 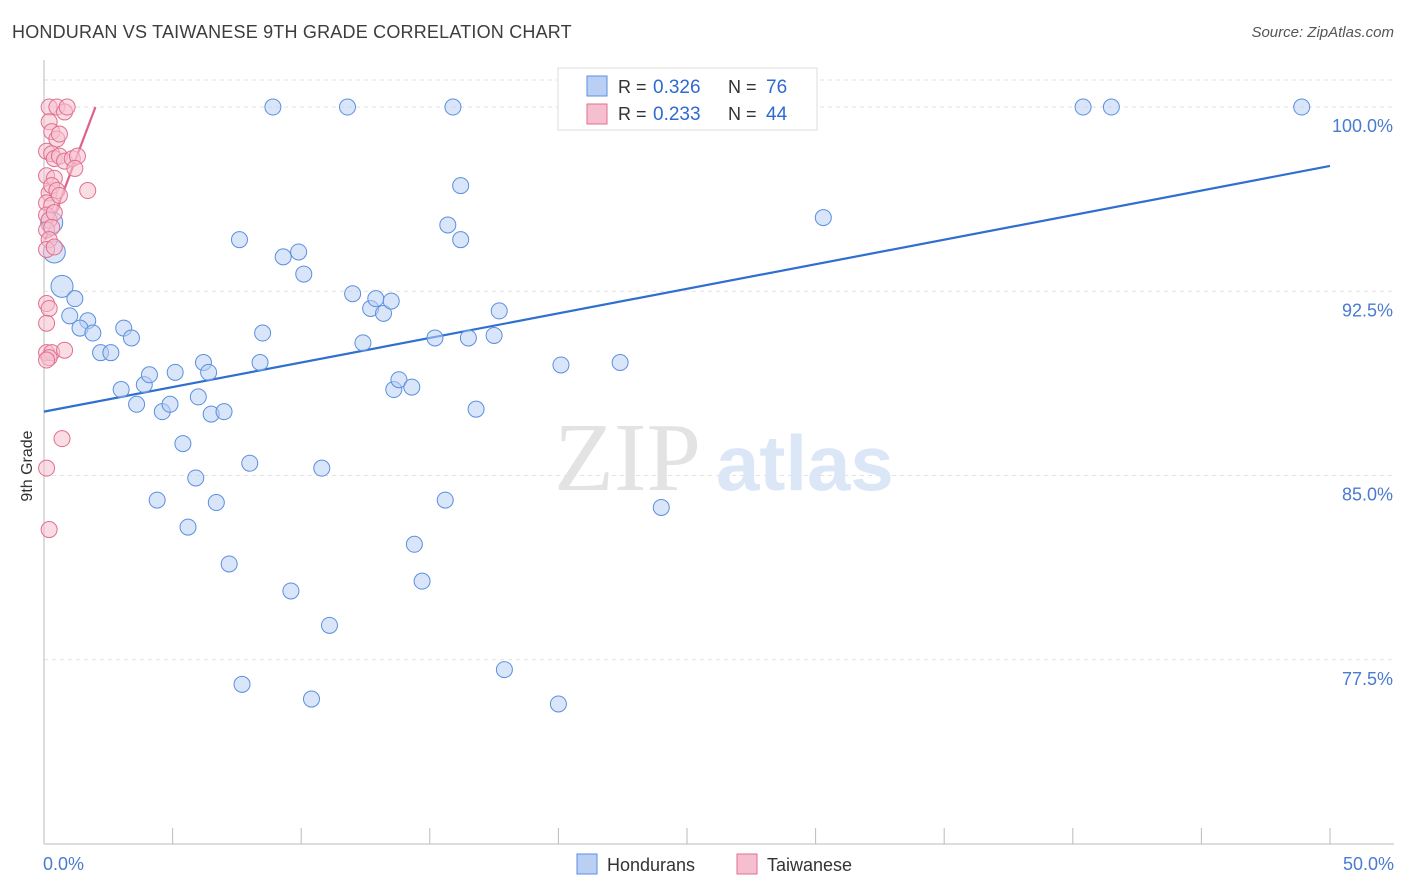 I want to click on watermark-atlas: atlas, so click(x=805, y=463).